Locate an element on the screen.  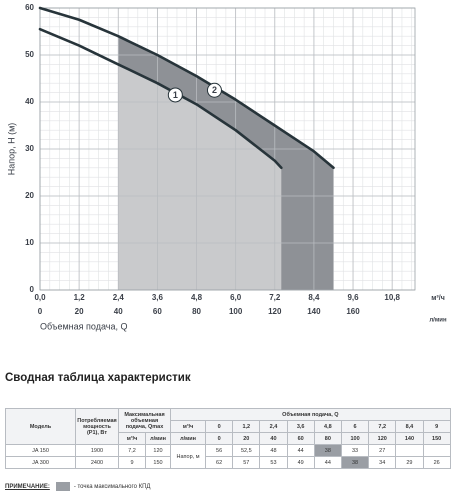
head-cell: 49 is located at coordinates (300, 462).